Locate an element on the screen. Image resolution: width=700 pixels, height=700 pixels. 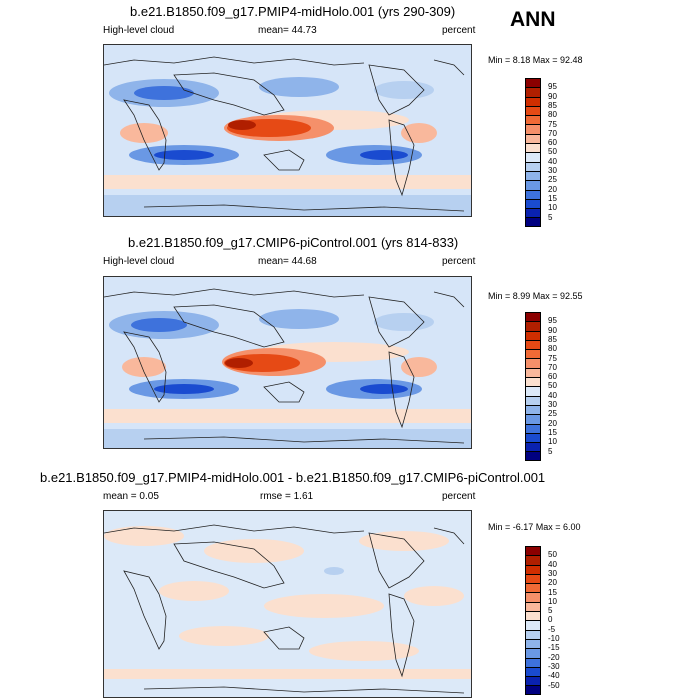
panel-1-colorbar is located at coordinates (533, 152).